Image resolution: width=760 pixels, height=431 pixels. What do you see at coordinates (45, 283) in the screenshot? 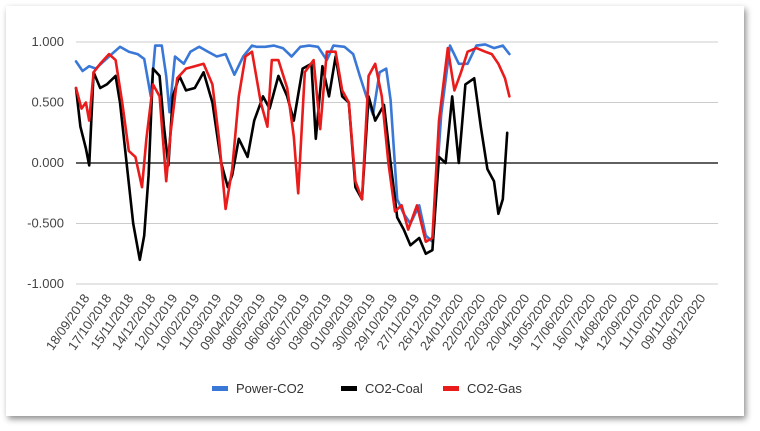
I see `y-tick-label: -1.000` at bounding box center [45, 283].